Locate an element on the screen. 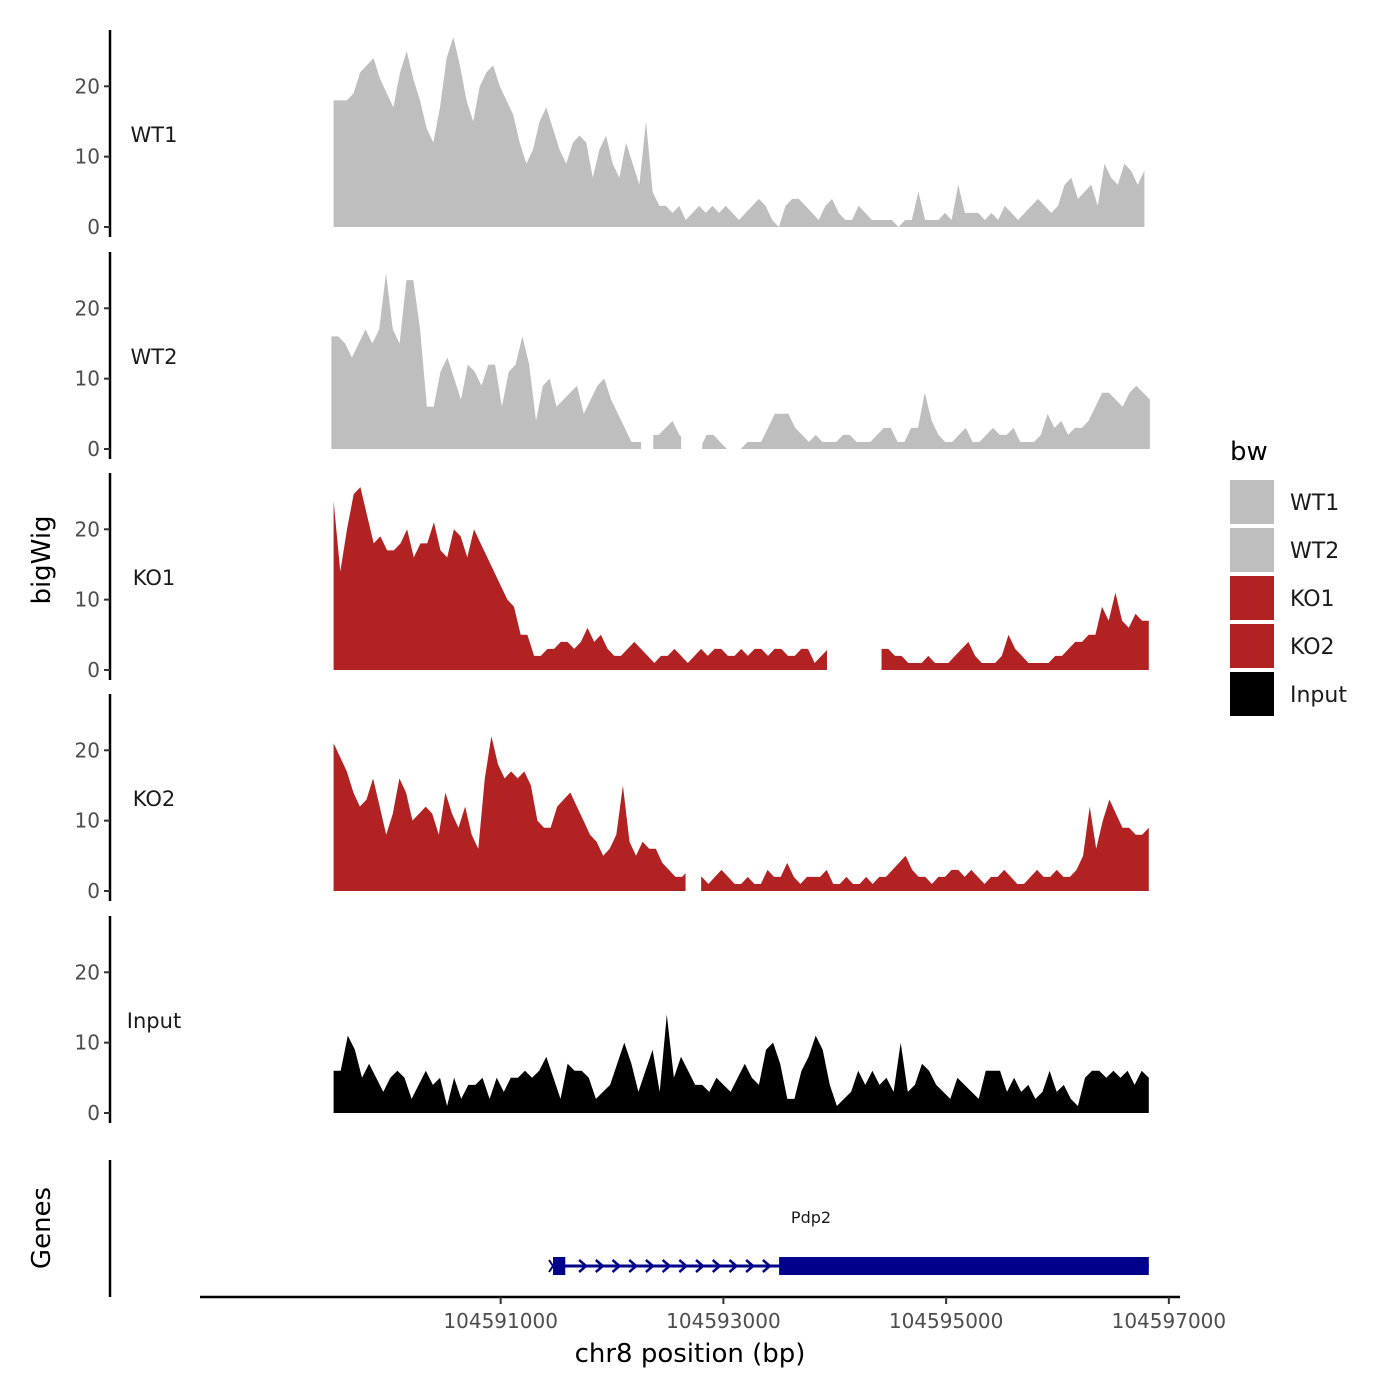 The image size is (1400, 1400). x-tick-label: 104593000 is located at coordinates (723, 1321).